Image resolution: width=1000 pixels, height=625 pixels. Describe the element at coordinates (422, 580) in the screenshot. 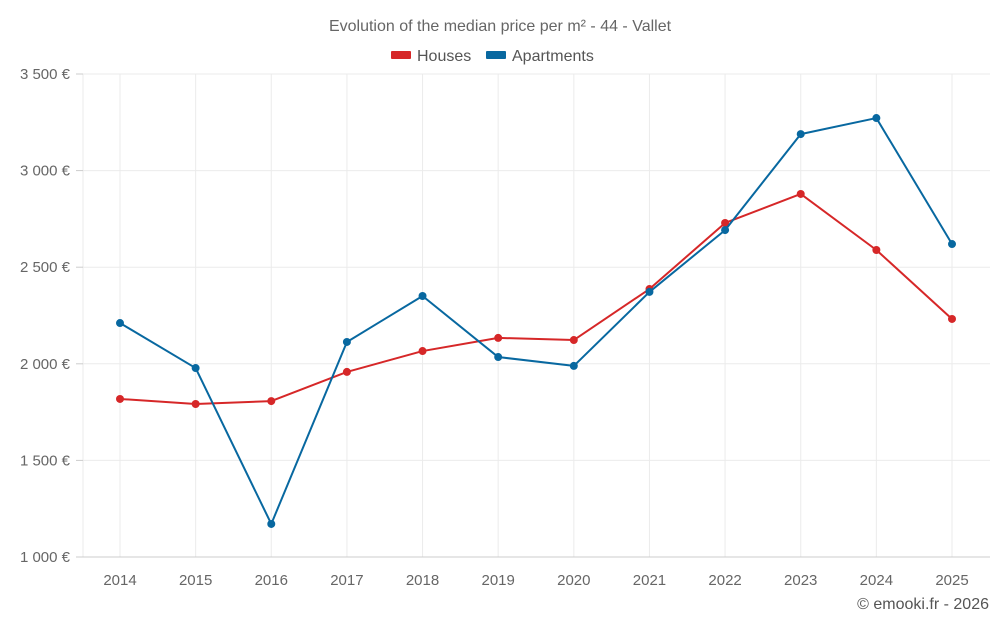

I see `x-tick-label: 2018` at that location.